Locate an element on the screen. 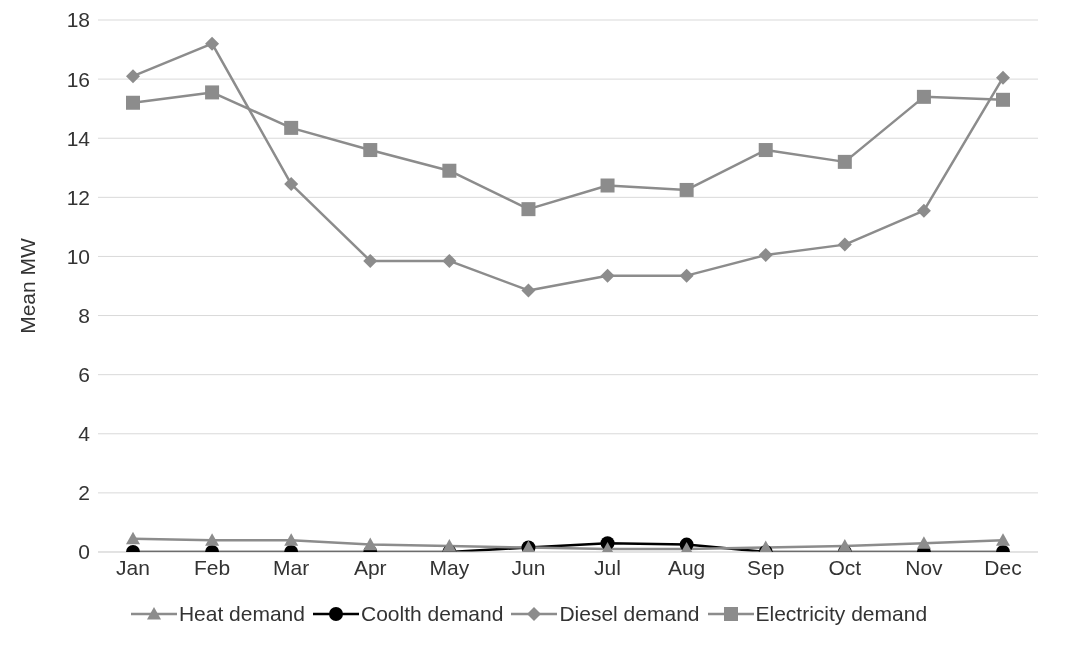 Image resolution: width=1078 pixels, height=646 pixels. y-tick-label: 8 is located at coordinates (84, 316).